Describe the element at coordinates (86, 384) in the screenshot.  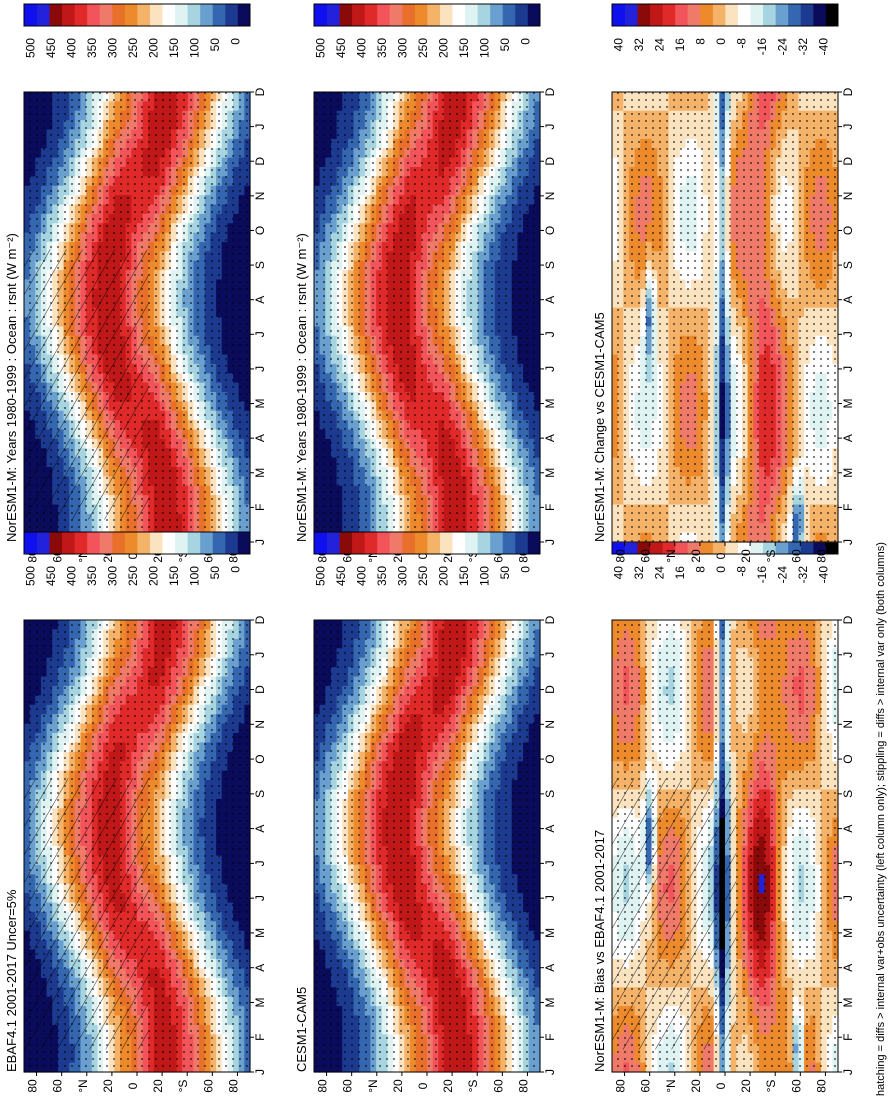
I see `hatch-overlay` at that location.